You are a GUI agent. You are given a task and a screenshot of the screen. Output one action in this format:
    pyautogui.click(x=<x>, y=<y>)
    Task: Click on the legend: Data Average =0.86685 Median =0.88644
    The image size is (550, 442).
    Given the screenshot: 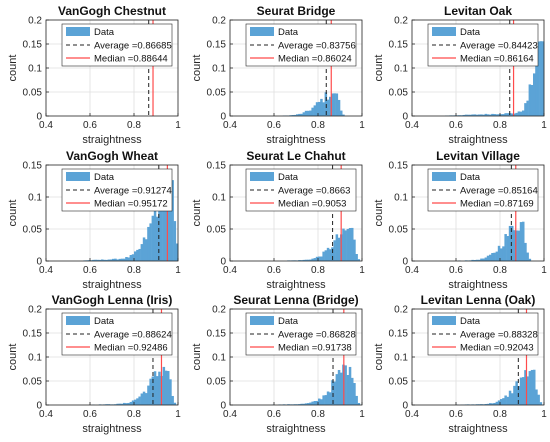 What is the action you would take?
    pyautogui.click(x=117, y=45)
    